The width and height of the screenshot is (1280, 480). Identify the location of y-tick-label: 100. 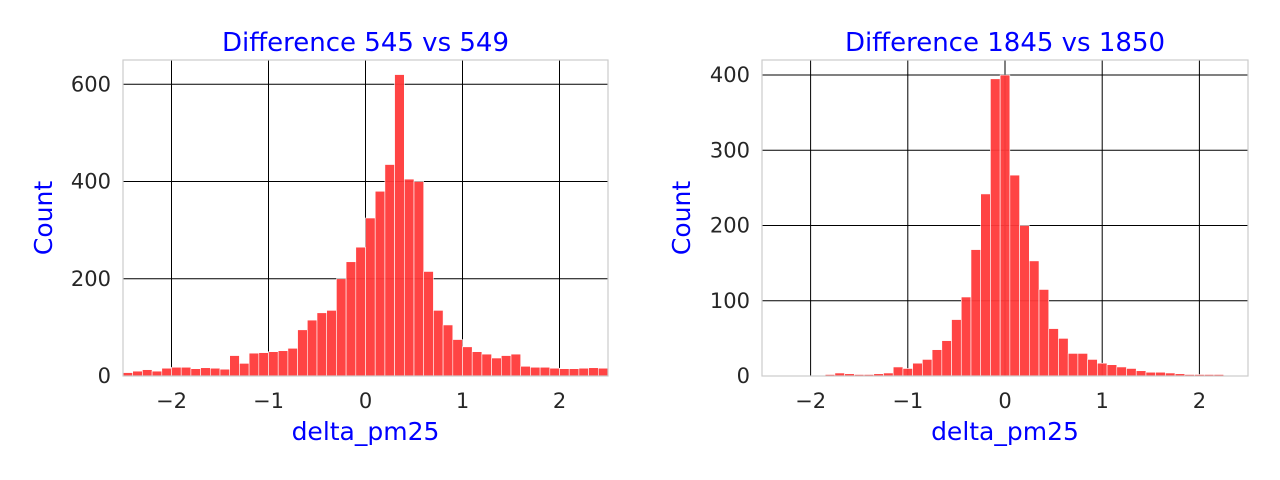
(730, 301).